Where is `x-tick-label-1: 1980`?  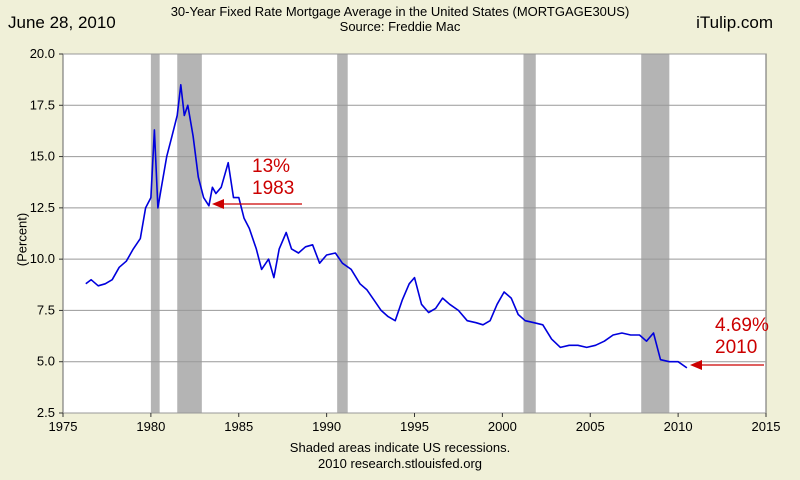
x-tick-label-1: 1980 is located at coordinates (150, 426).